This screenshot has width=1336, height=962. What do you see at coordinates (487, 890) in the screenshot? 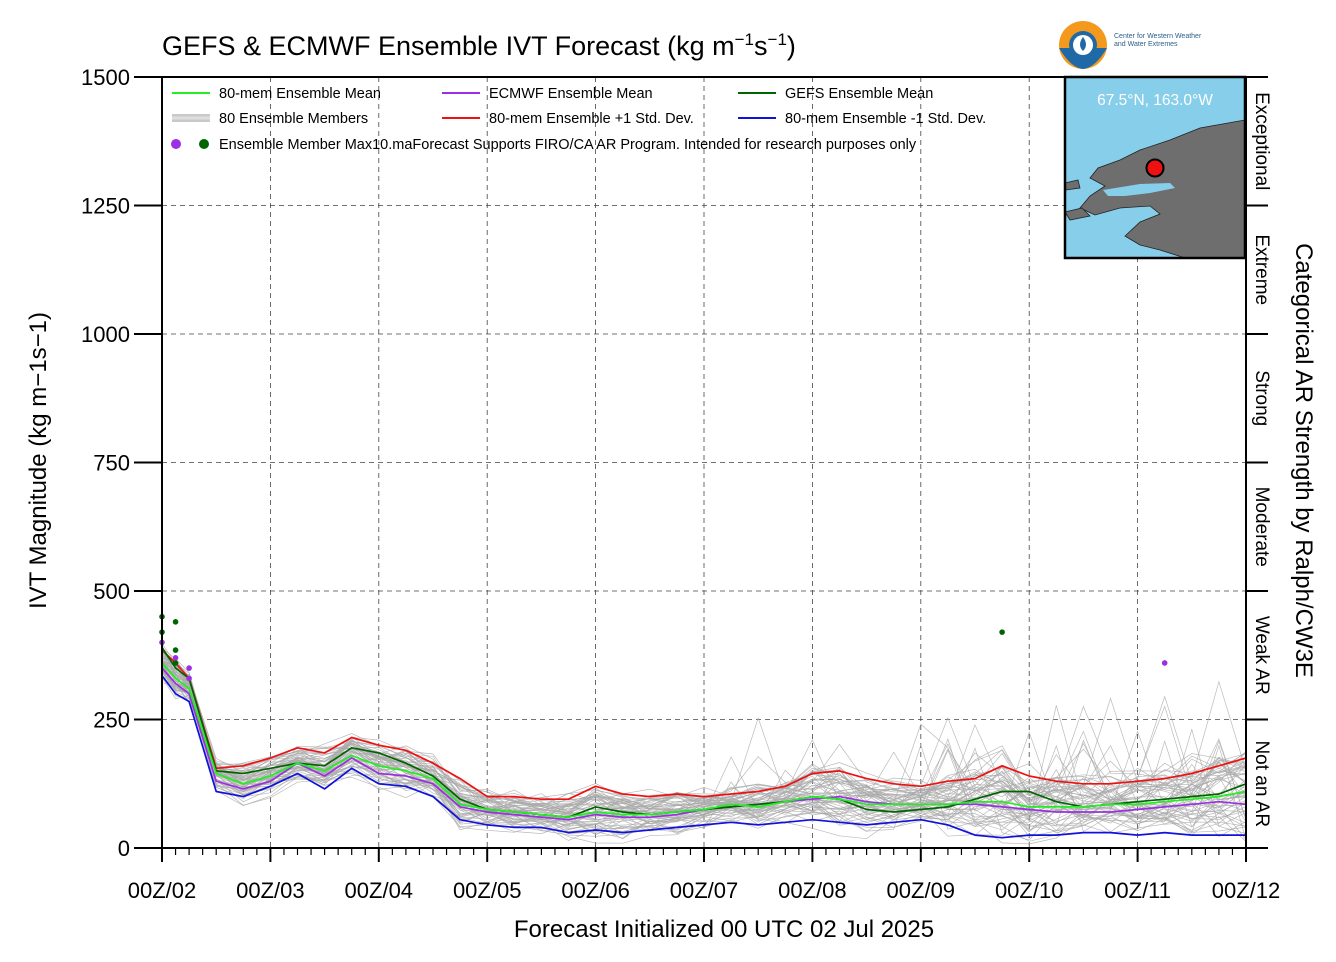
I see `x-tick-label: 00Z/05` at bounding box center [487, 890].